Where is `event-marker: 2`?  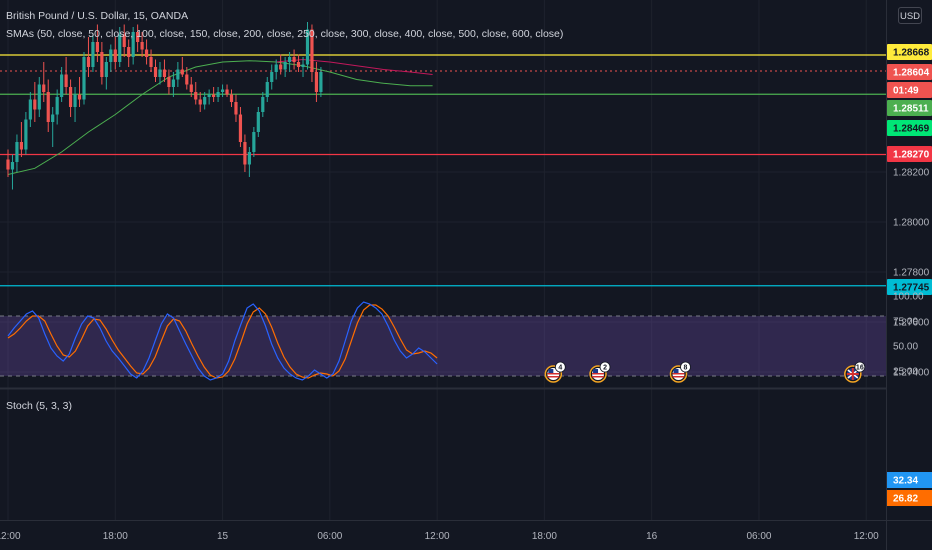 event-marker: 2 is located at coordinates (600, 372).